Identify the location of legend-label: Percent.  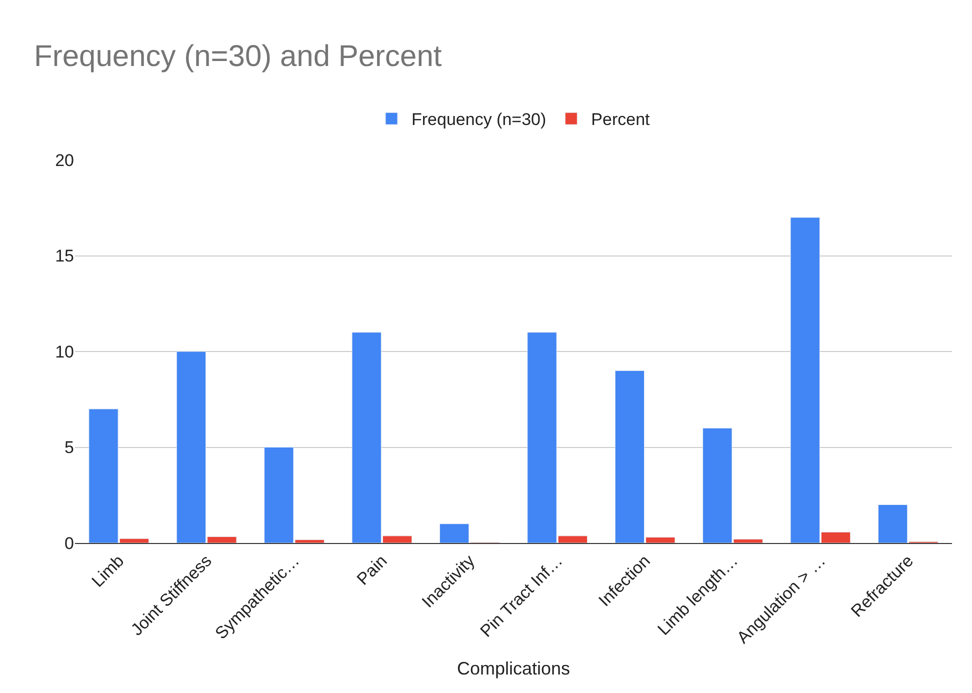
(620, 120).